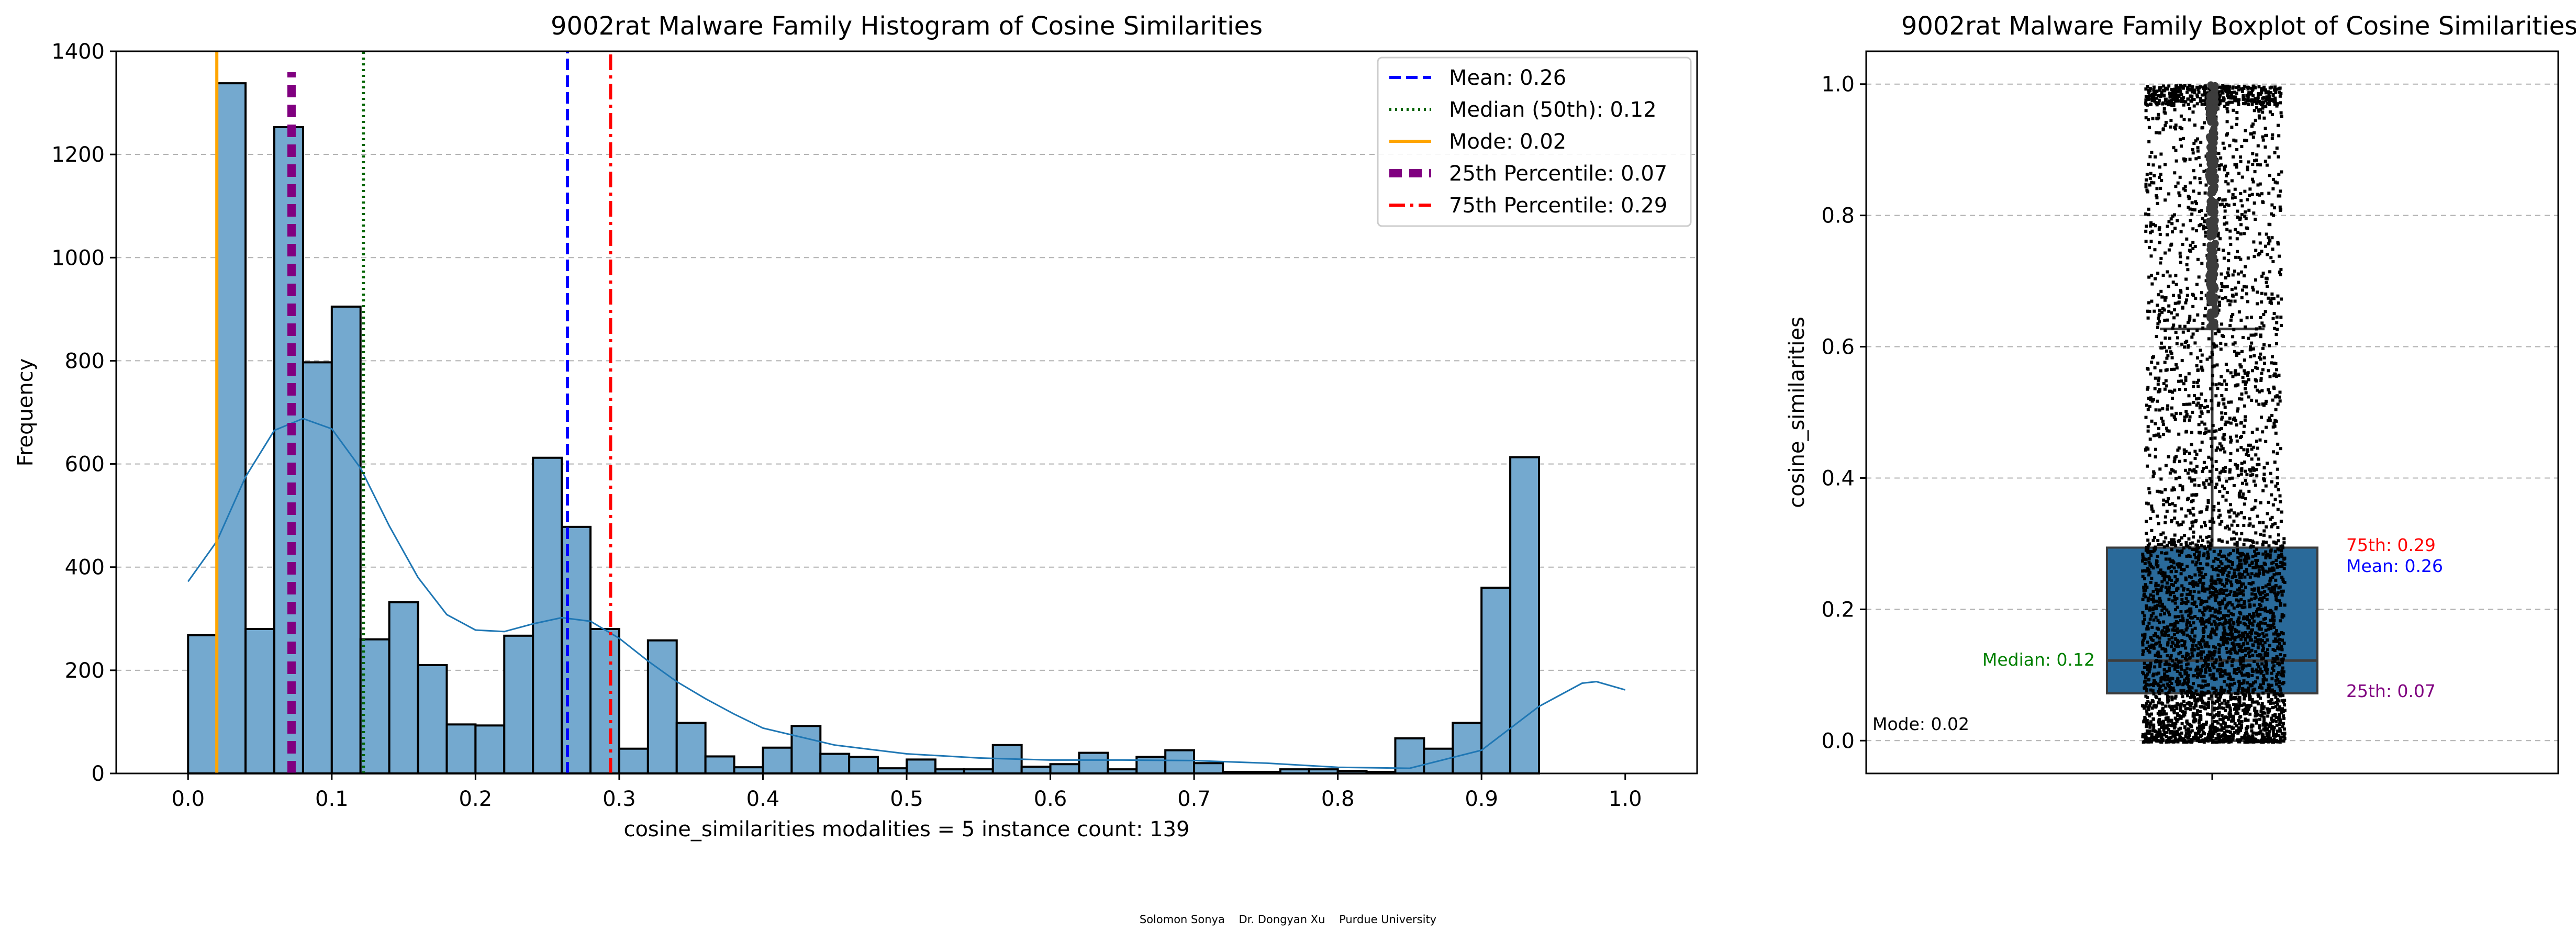 Image resolution: width=2576 pixels, height=943 pixels. What do you see at coordinates (1558, 206) in the screenshot?
I see `legend-label: 75th Percentile: 0.29` at bounding box center [1558, 206].